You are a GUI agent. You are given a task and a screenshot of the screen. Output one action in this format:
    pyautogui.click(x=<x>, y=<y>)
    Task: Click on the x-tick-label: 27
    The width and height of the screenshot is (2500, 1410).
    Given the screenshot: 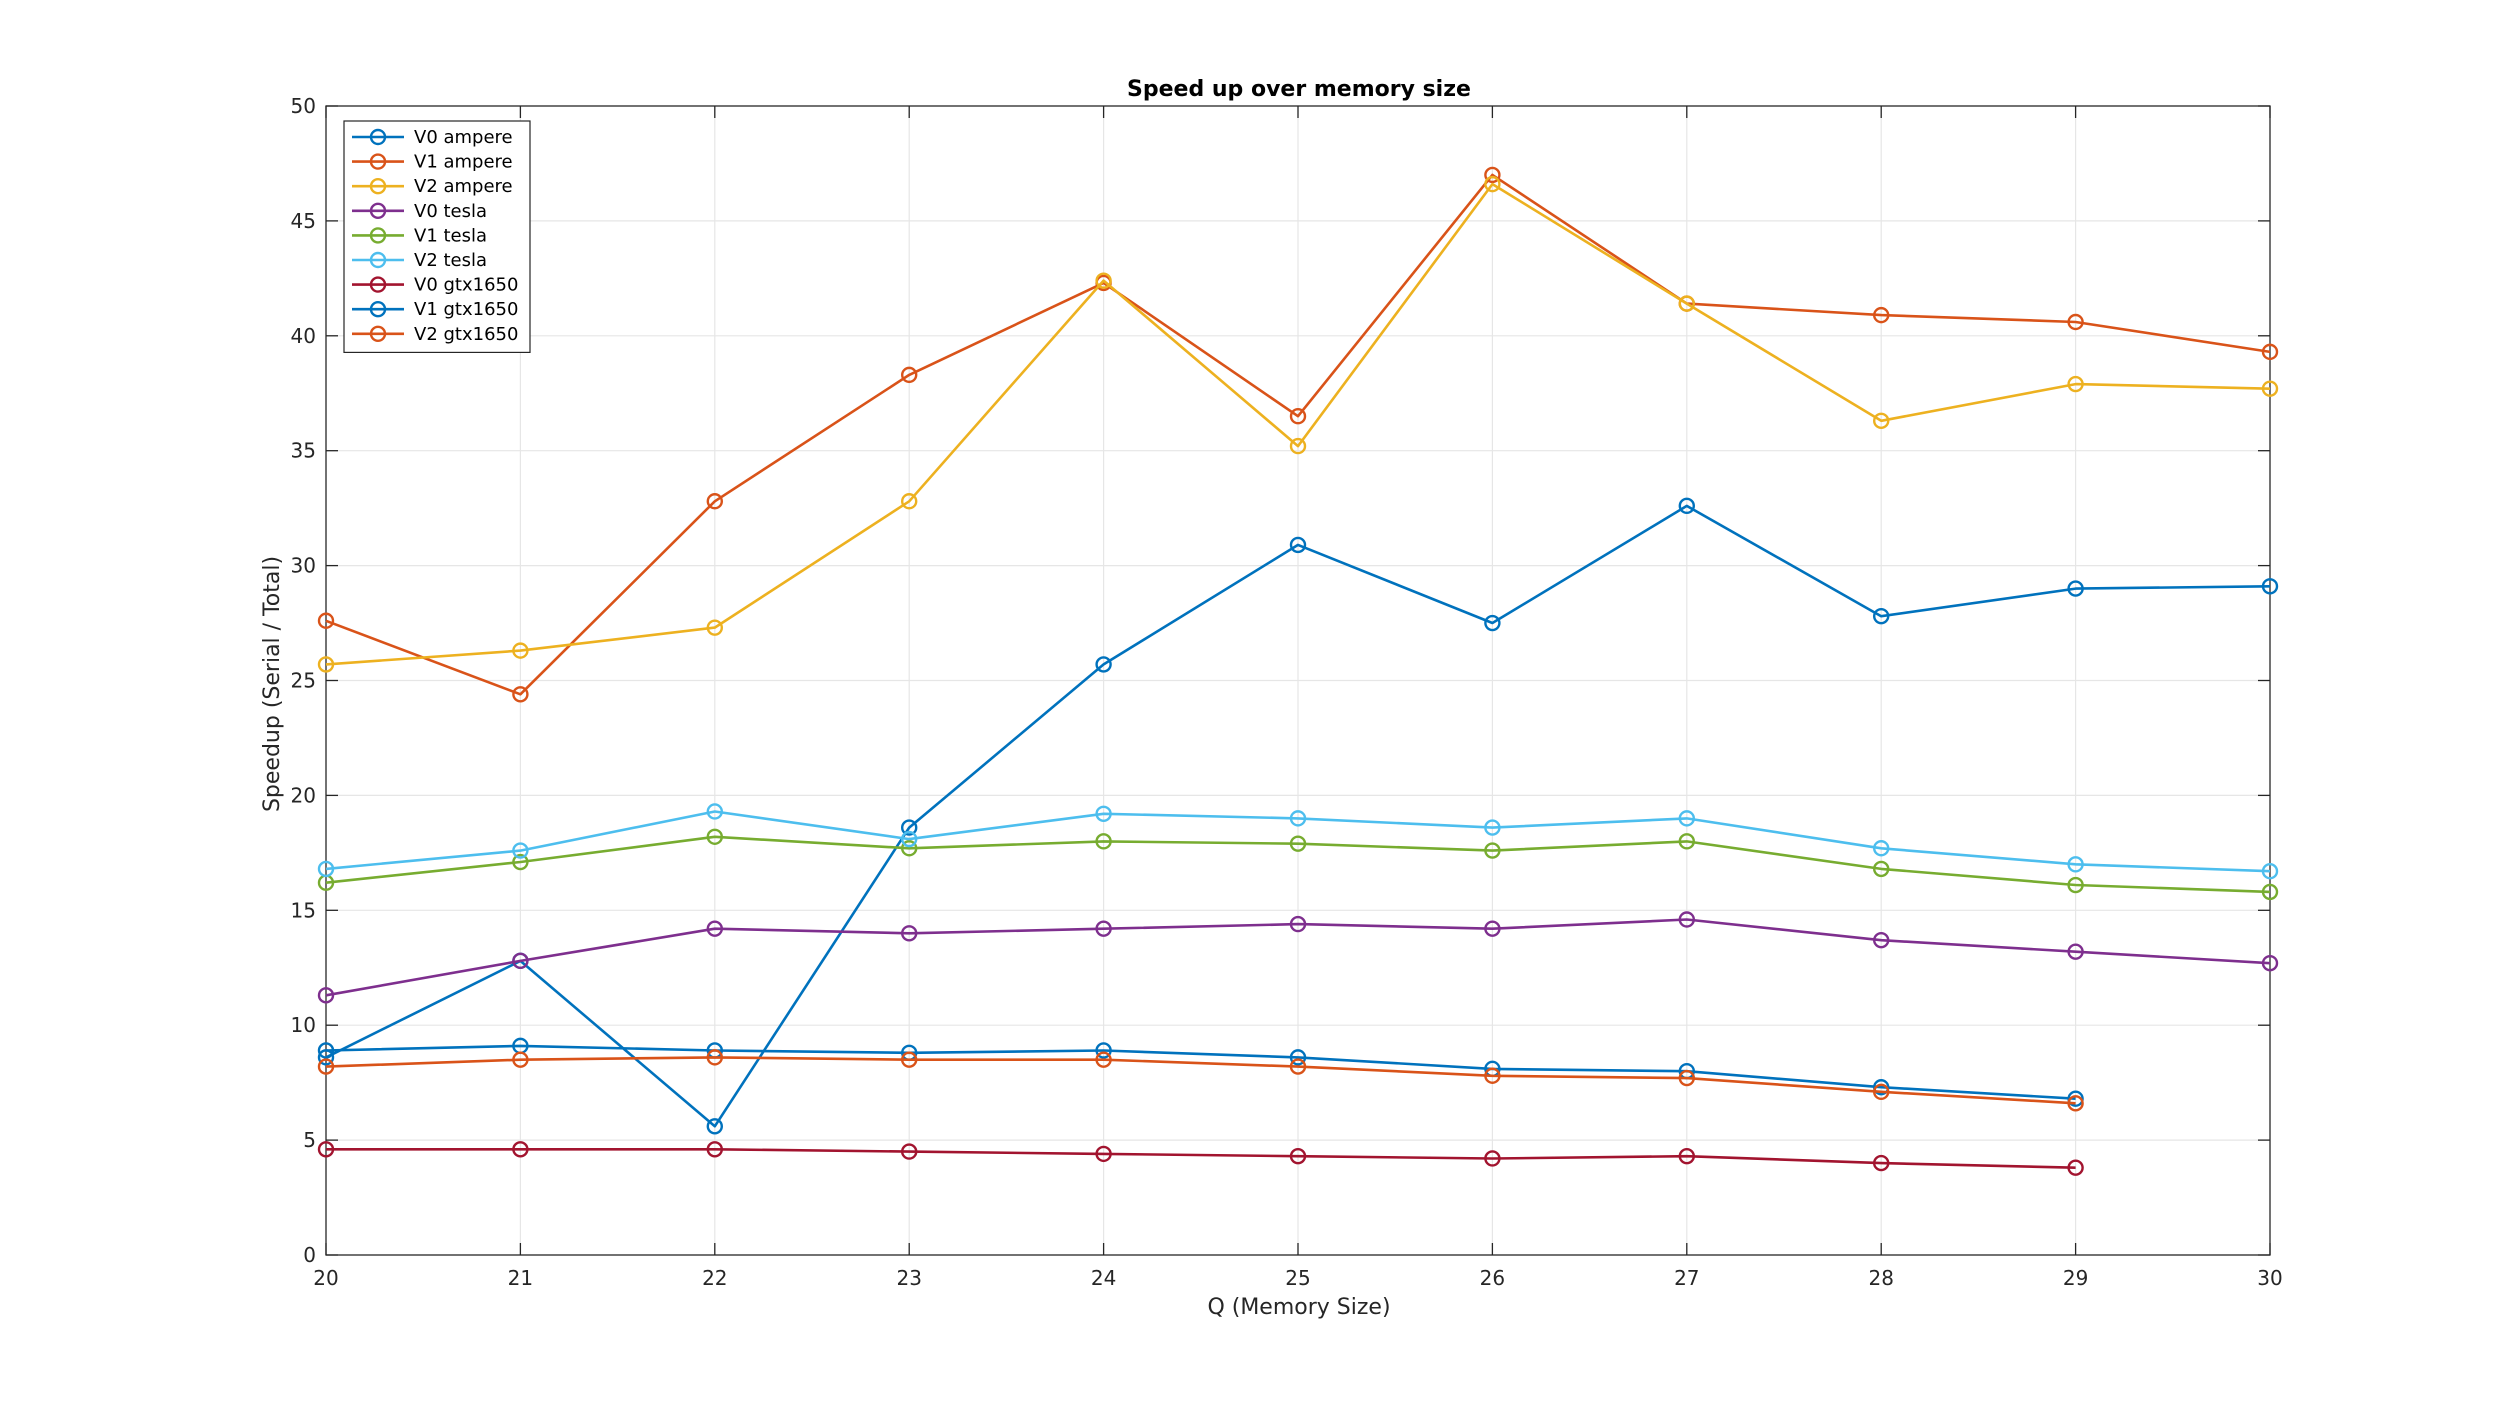 What is the action you would take?
    pyautogui.click(x=1686, y=1278)
    